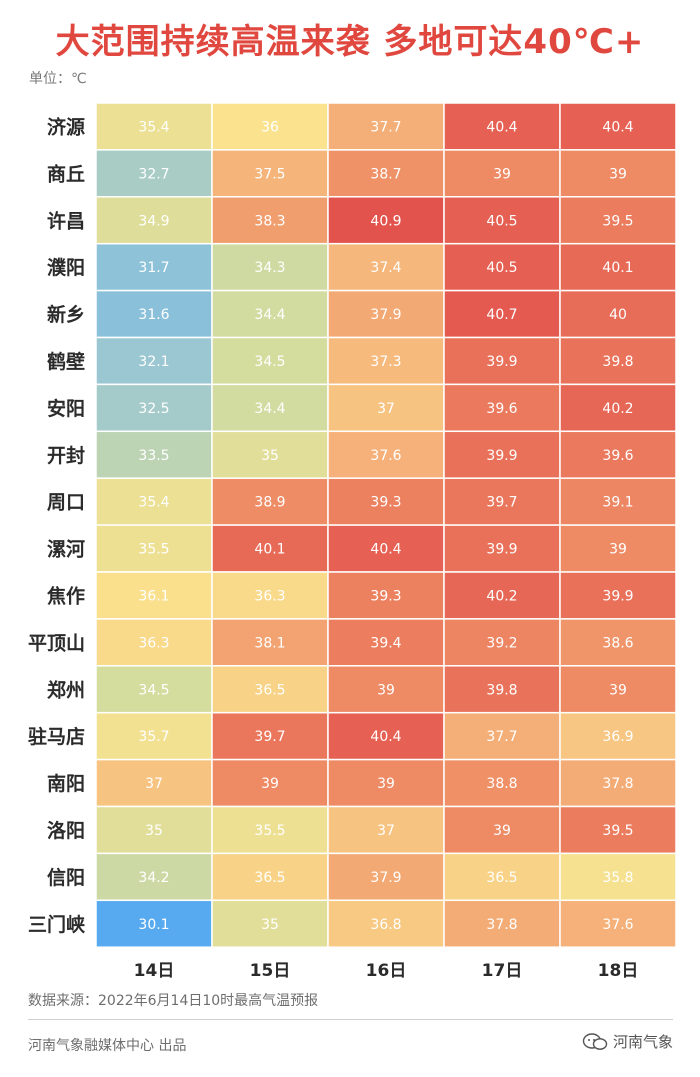  Describe the element at coordinates (269, 362) in the screenshot. I see `cell-value-label: 34.5` at that location.